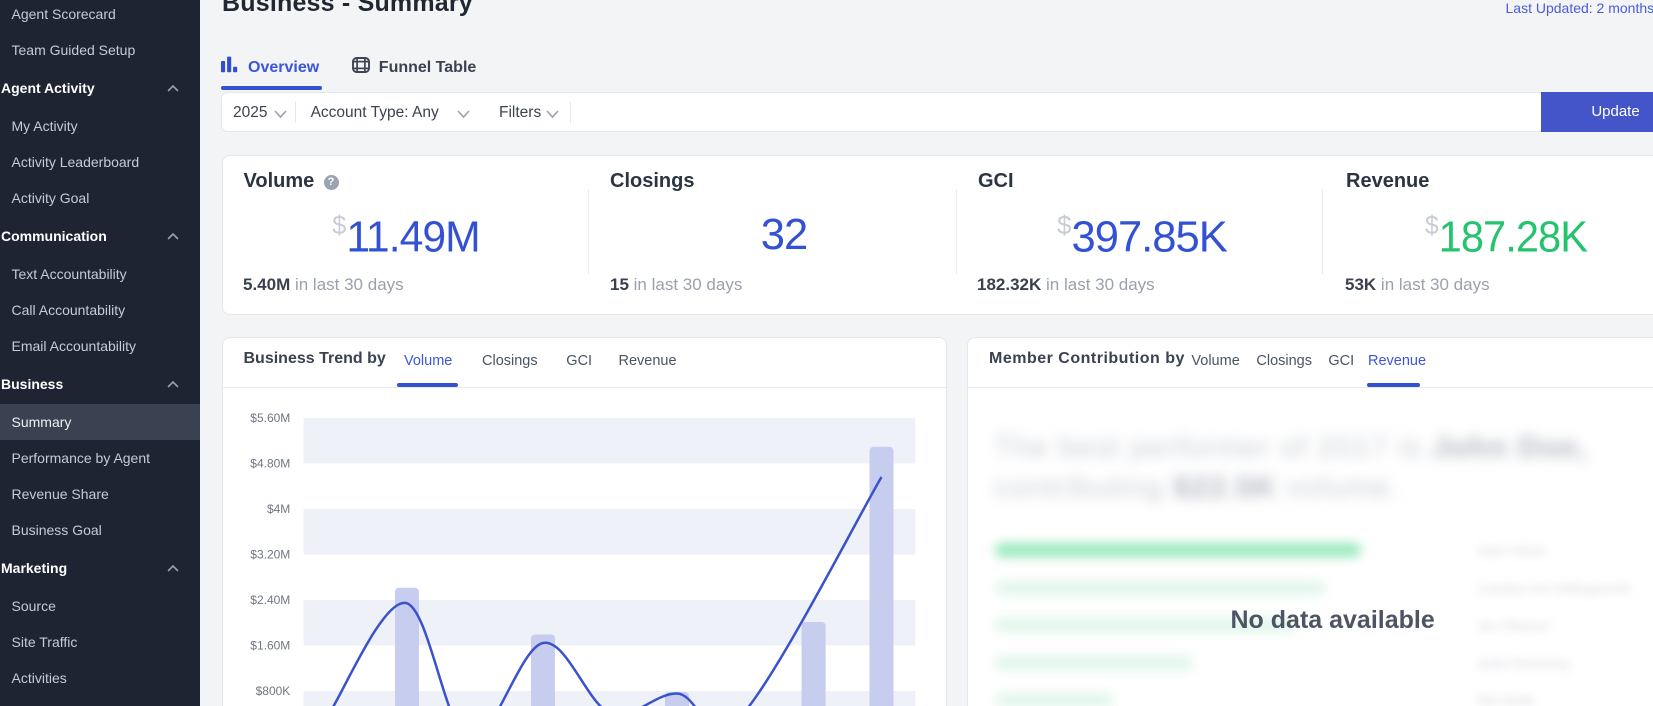  What do you see at coordinates (270, 464) in the screenshot?
I see `svg-text: $4.80M` at bounding box center [270, 464].